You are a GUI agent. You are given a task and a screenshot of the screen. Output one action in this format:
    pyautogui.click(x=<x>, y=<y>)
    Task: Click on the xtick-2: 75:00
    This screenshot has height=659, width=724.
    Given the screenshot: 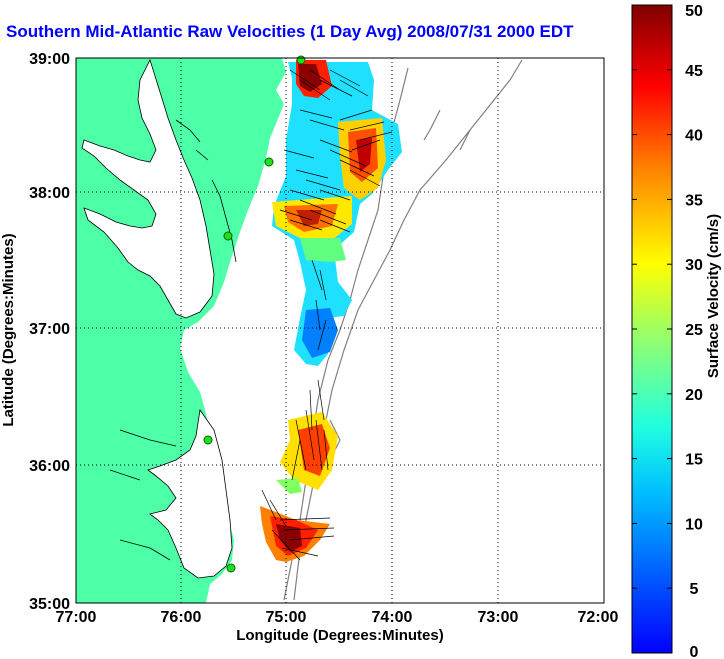 What is the action you would take?
    pyautogui.click(x=286, y=617)
    